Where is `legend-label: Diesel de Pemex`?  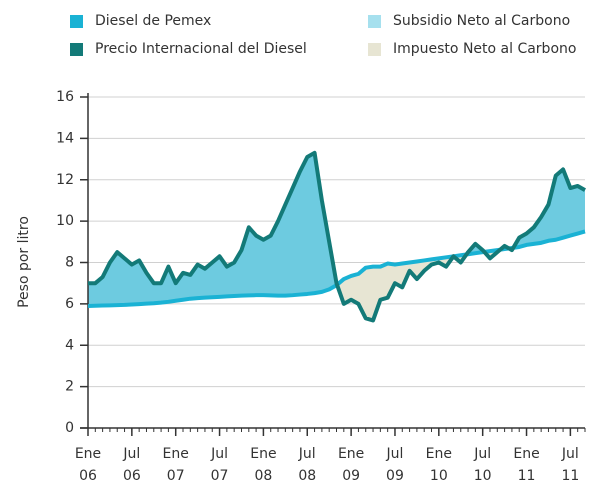
legend-label: Diesel de Pemex is located at coordinates (153, 21).